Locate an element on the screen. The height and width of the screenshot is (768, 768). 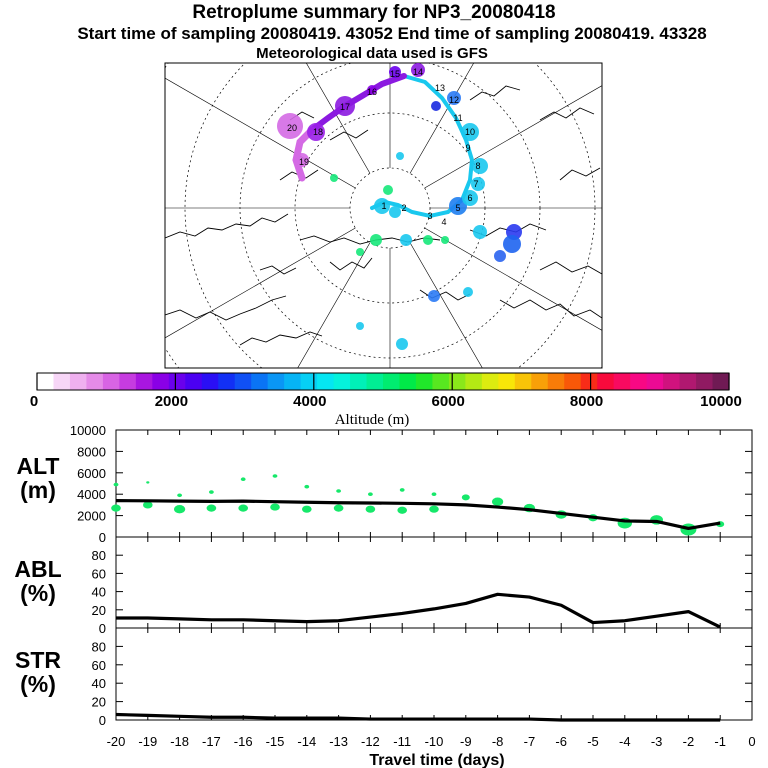
y-axis-label: ABL is located at coordinates (37, 569).